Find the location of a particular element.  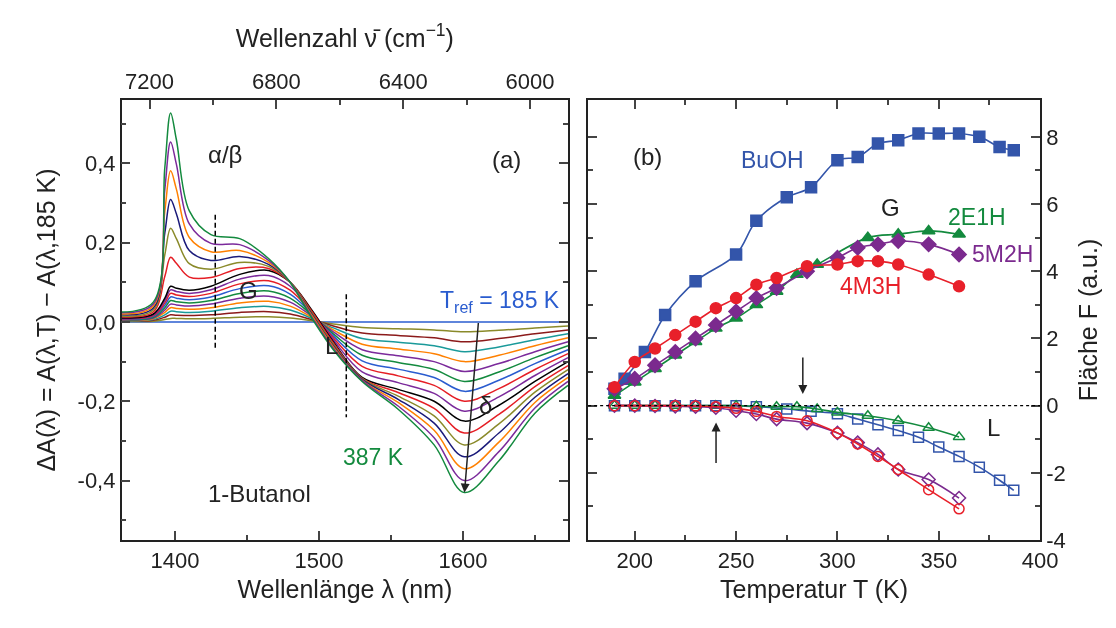

y-tick-label: 6 is located at coordinates (1052, 204).